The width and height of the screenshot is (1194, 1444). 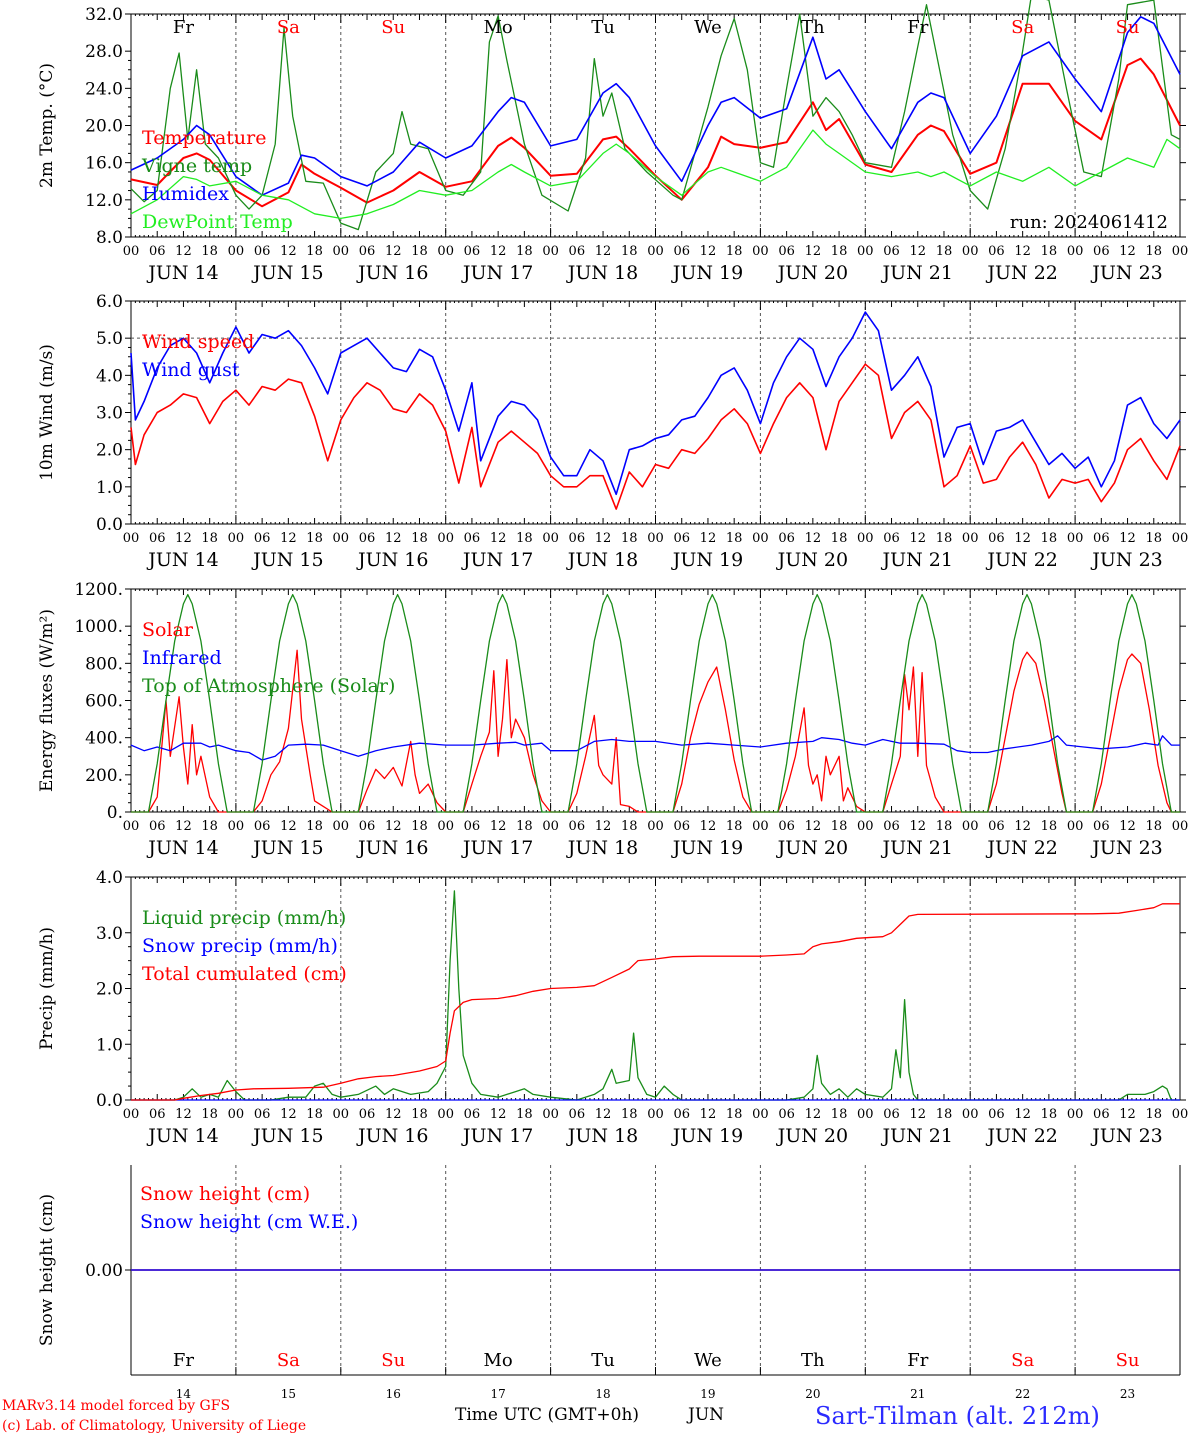 I want to click on date-label: JUN 23, so click(x=1126, y=848).